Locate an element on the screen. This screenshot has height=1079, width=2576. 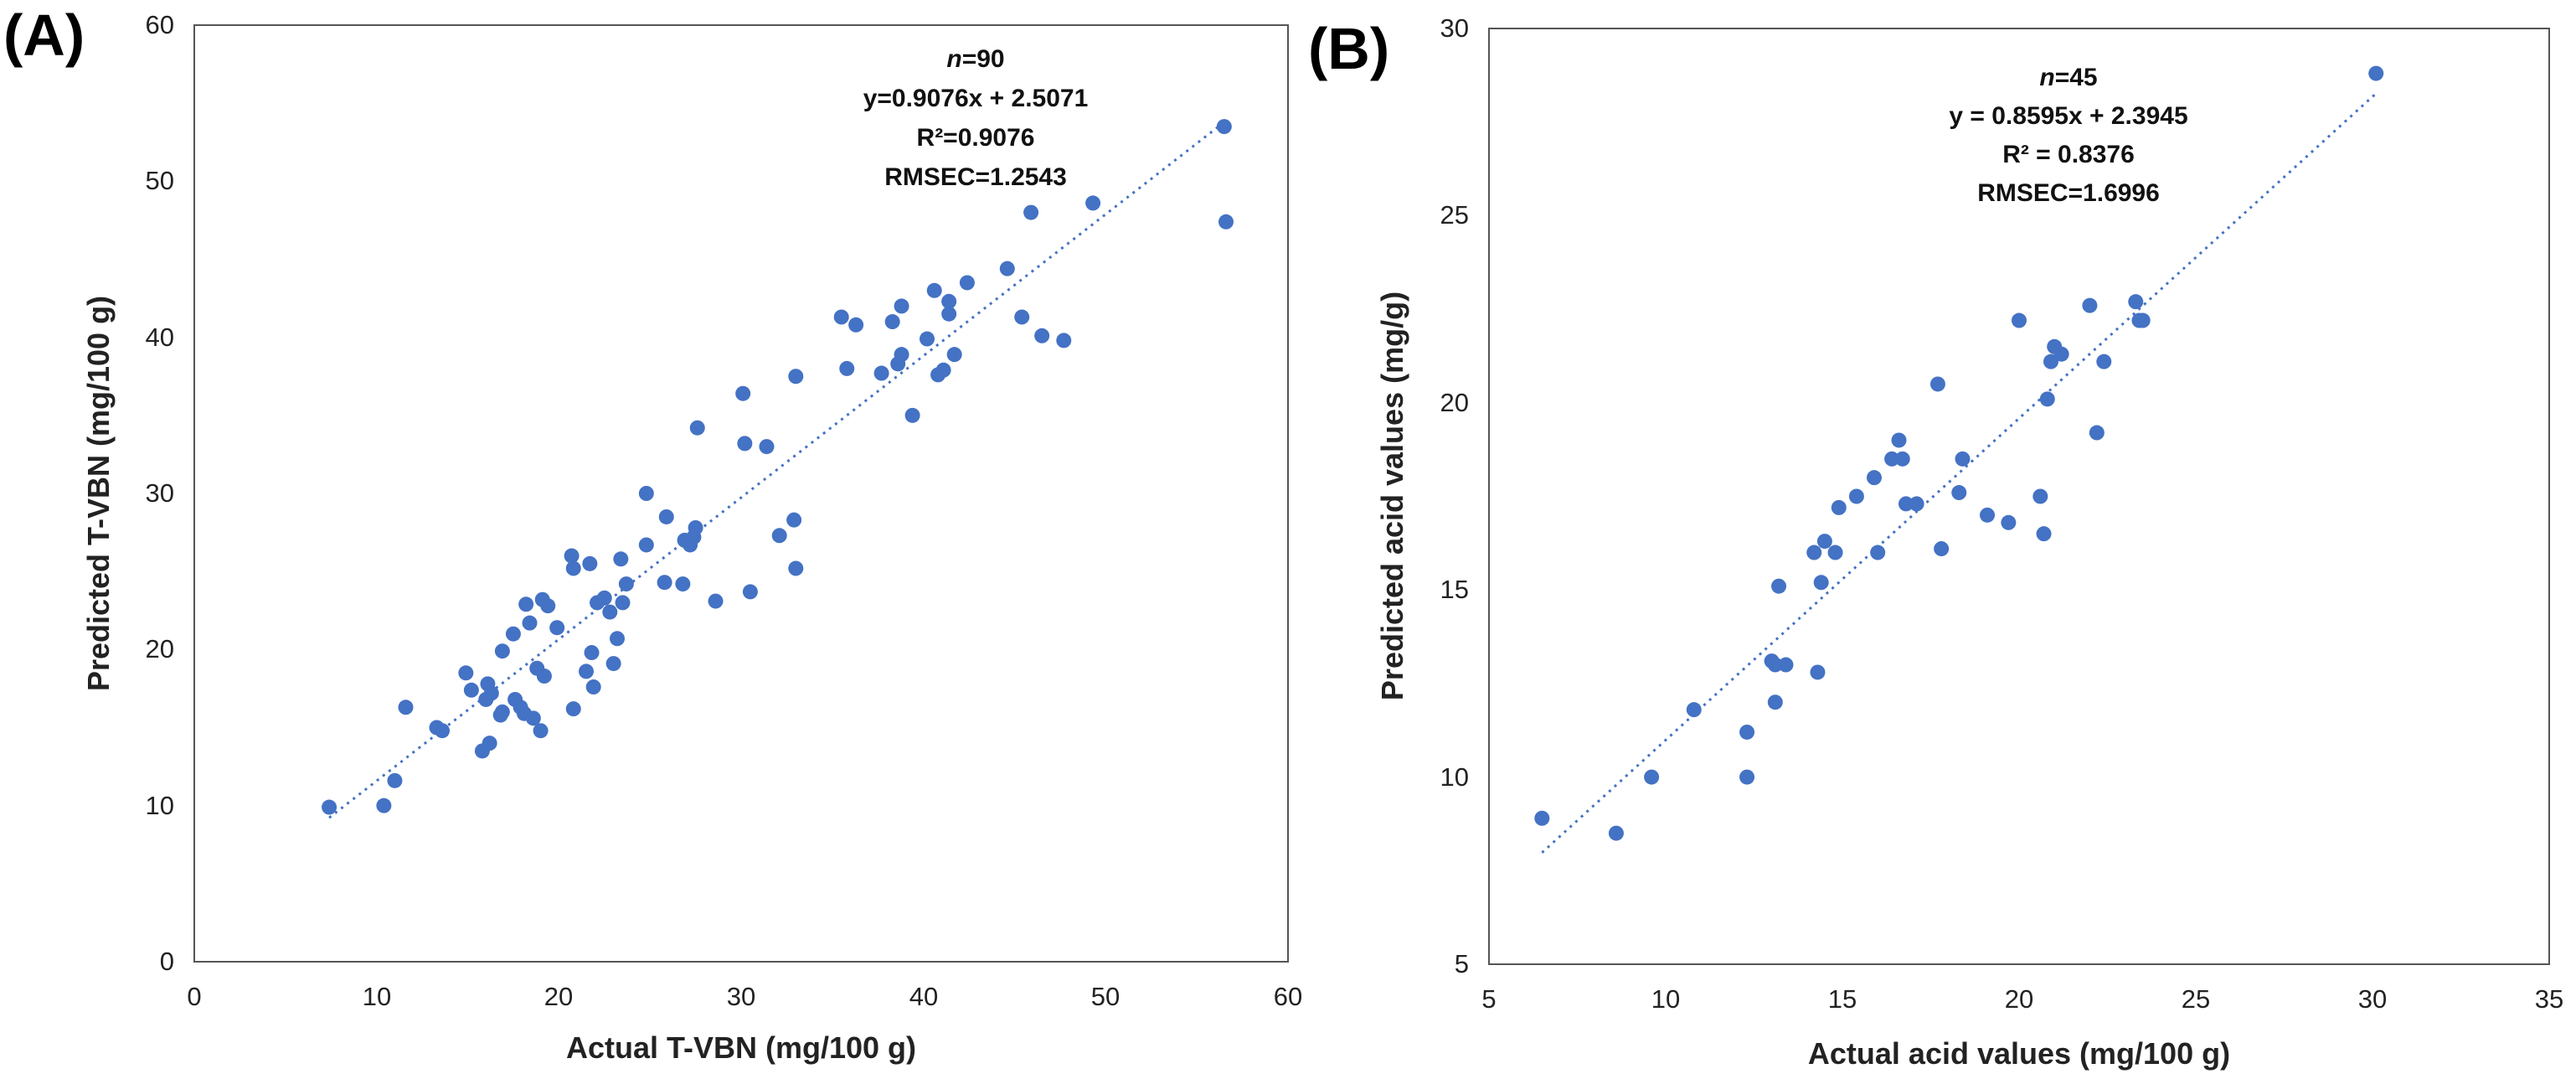
y-tick-label: 40 is located at coordinates (160, 337).